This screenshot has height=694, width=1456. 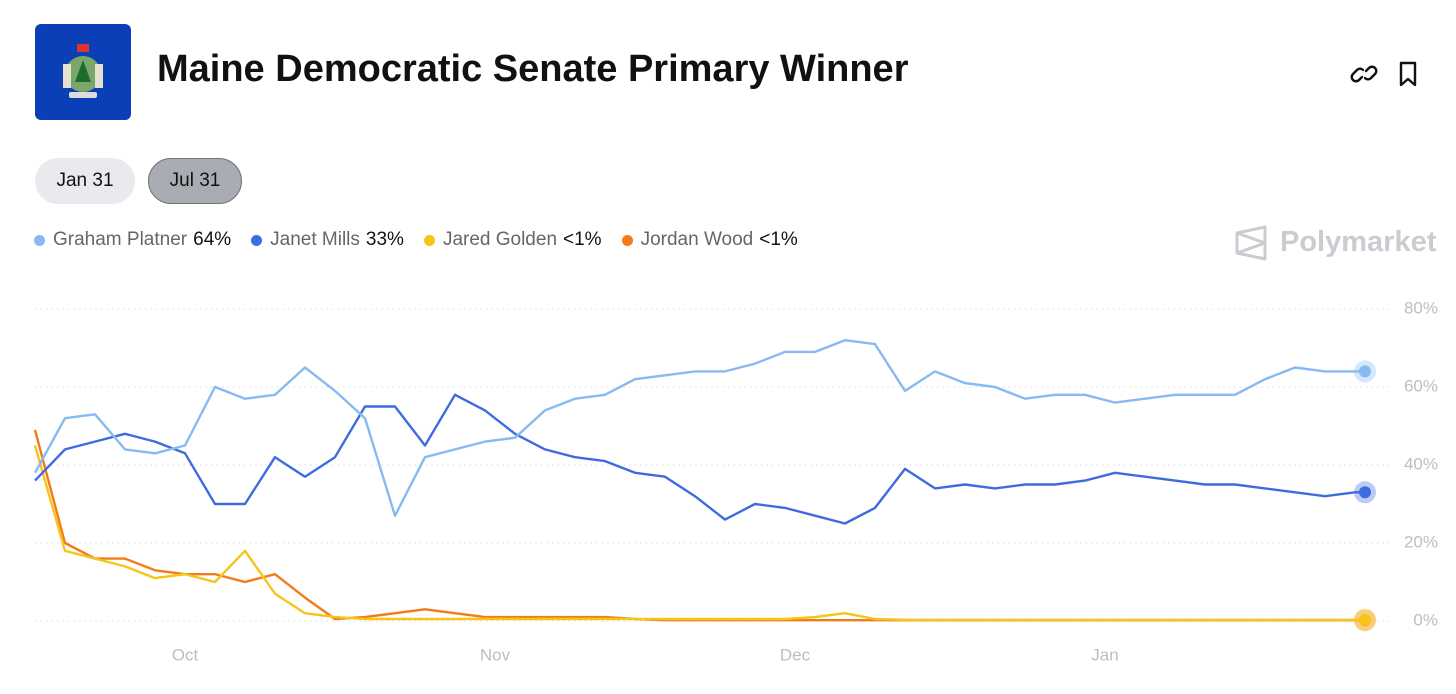 What do you see at coordinates (1425, 619) in the screenshot?
I see `y-tick-label: 0%` at bounding box center [1425, 619].